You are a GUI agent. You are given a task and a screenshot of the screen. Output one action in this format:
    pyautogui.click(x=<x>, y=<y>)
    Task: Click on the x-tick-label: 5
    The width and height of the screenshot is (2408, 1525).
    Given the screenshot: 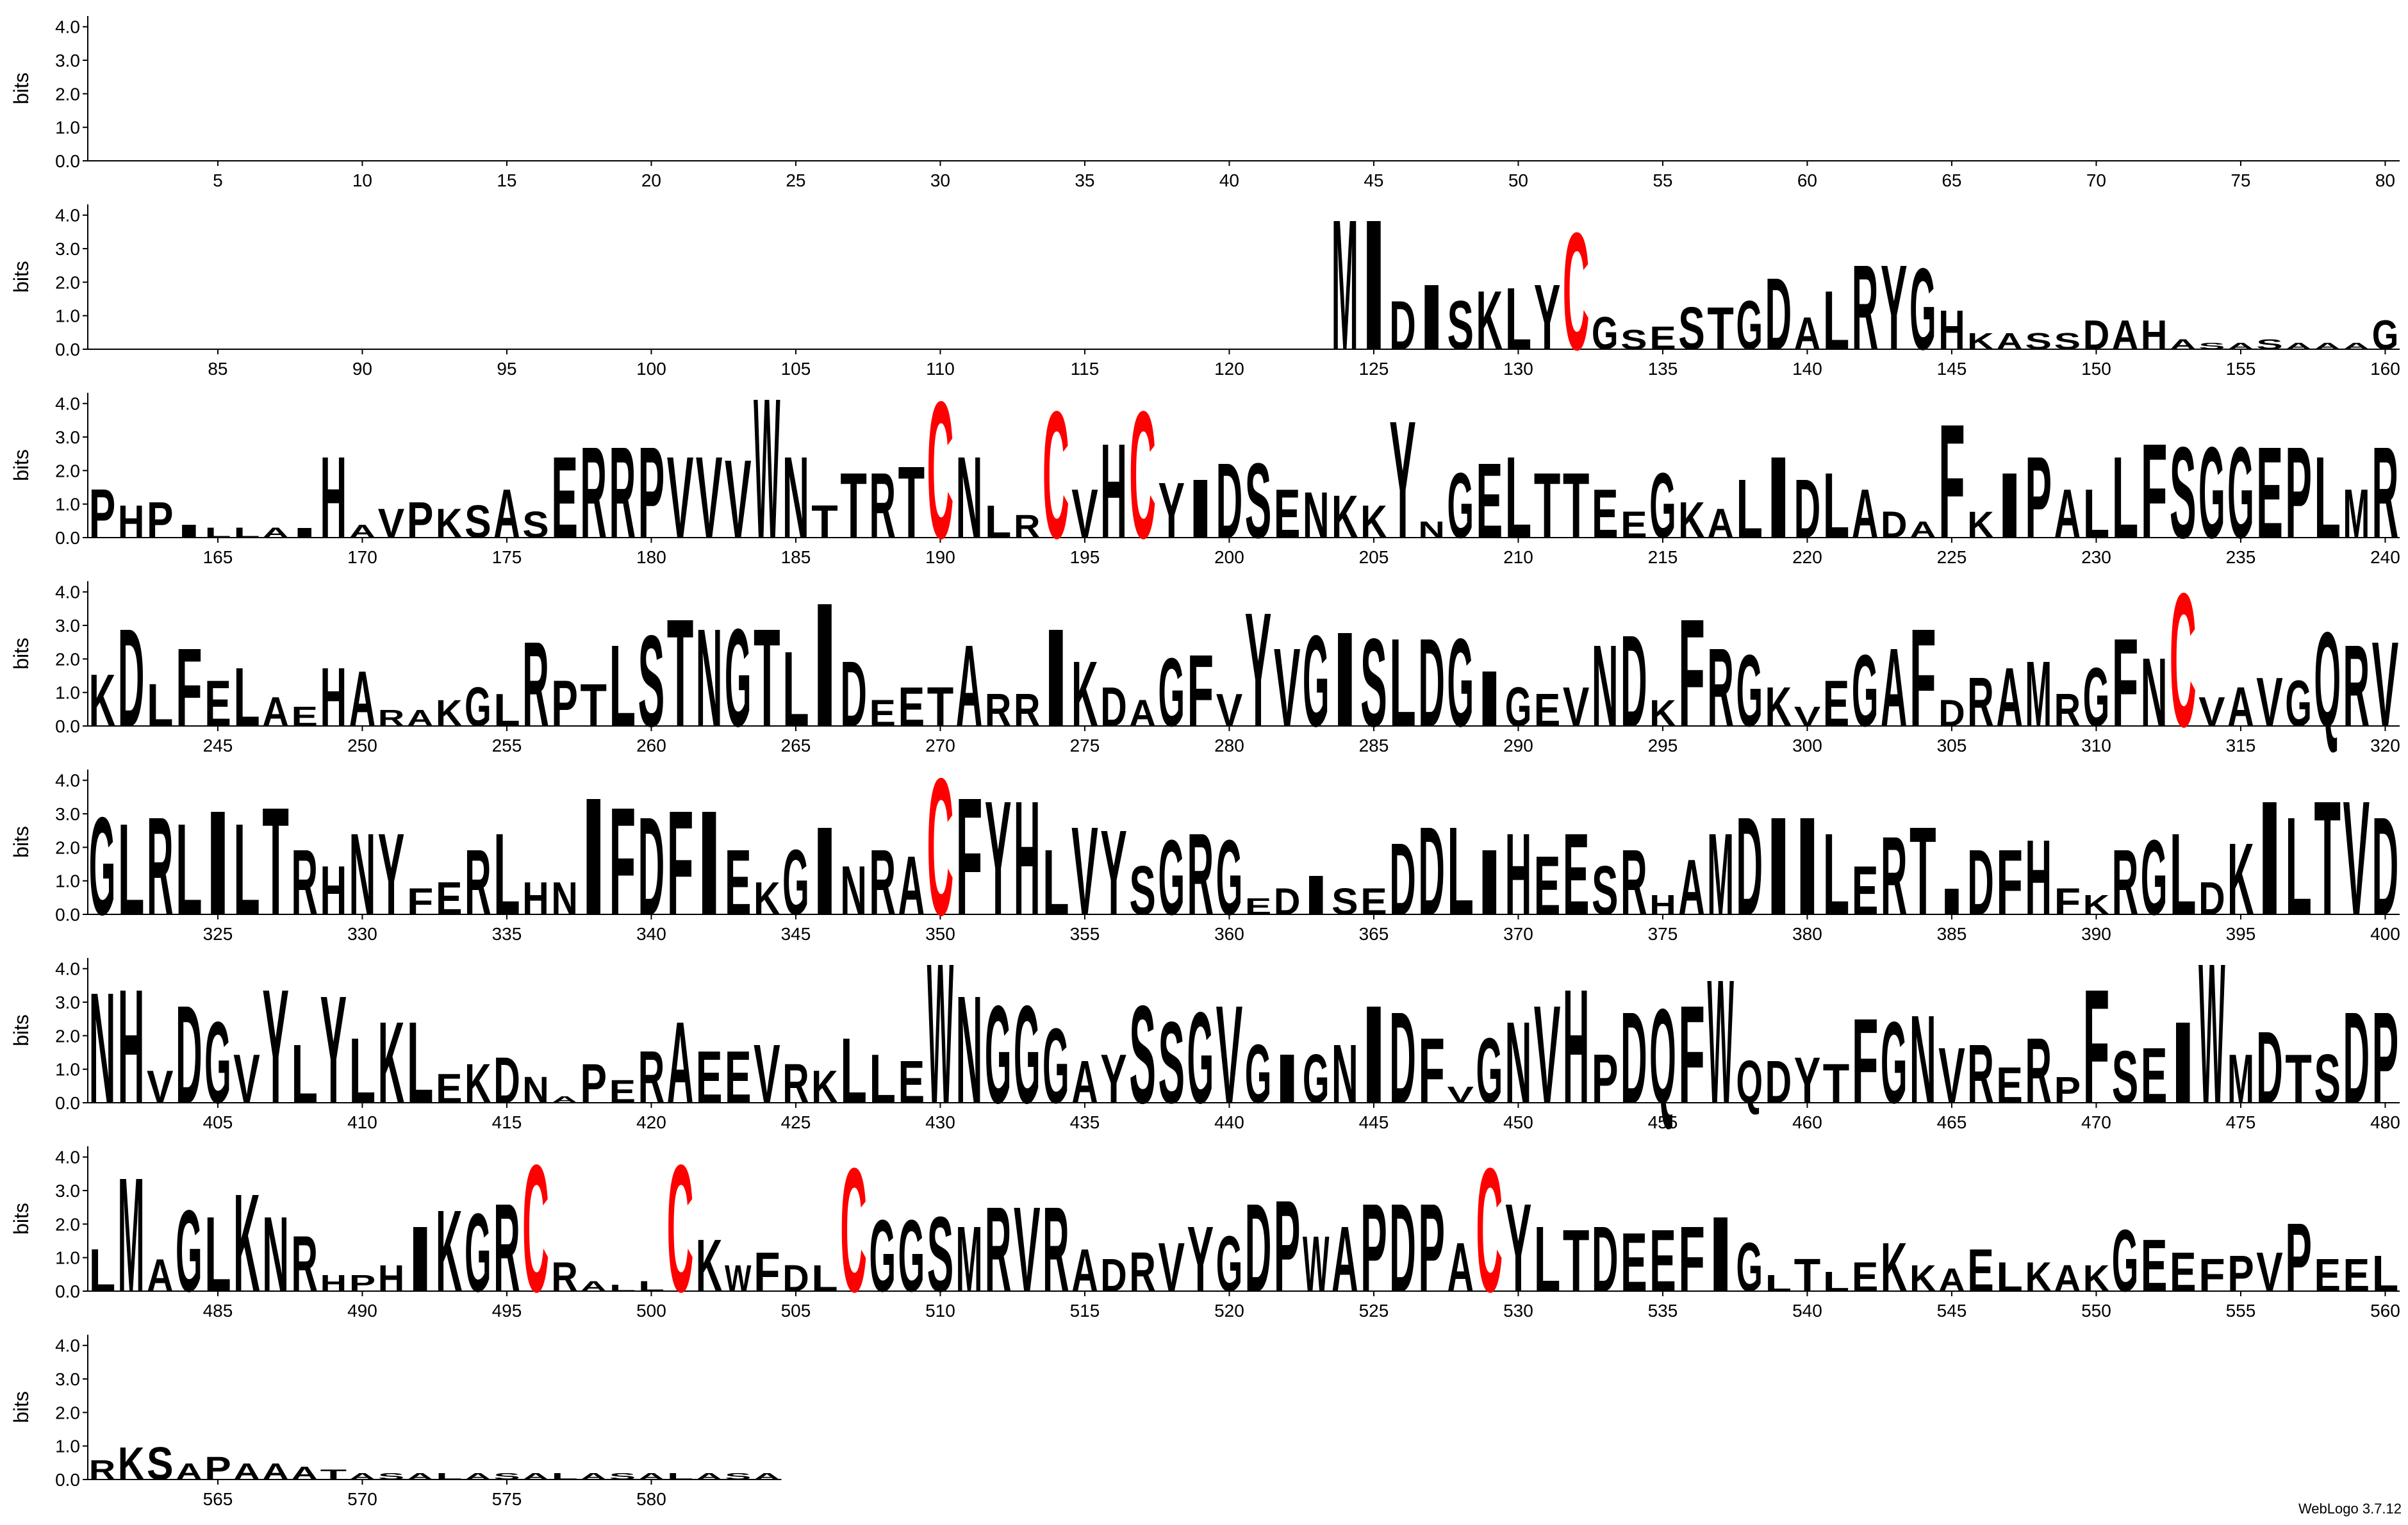 What is the action you would take?
    pyautogui.click(x=218, y=180)
    